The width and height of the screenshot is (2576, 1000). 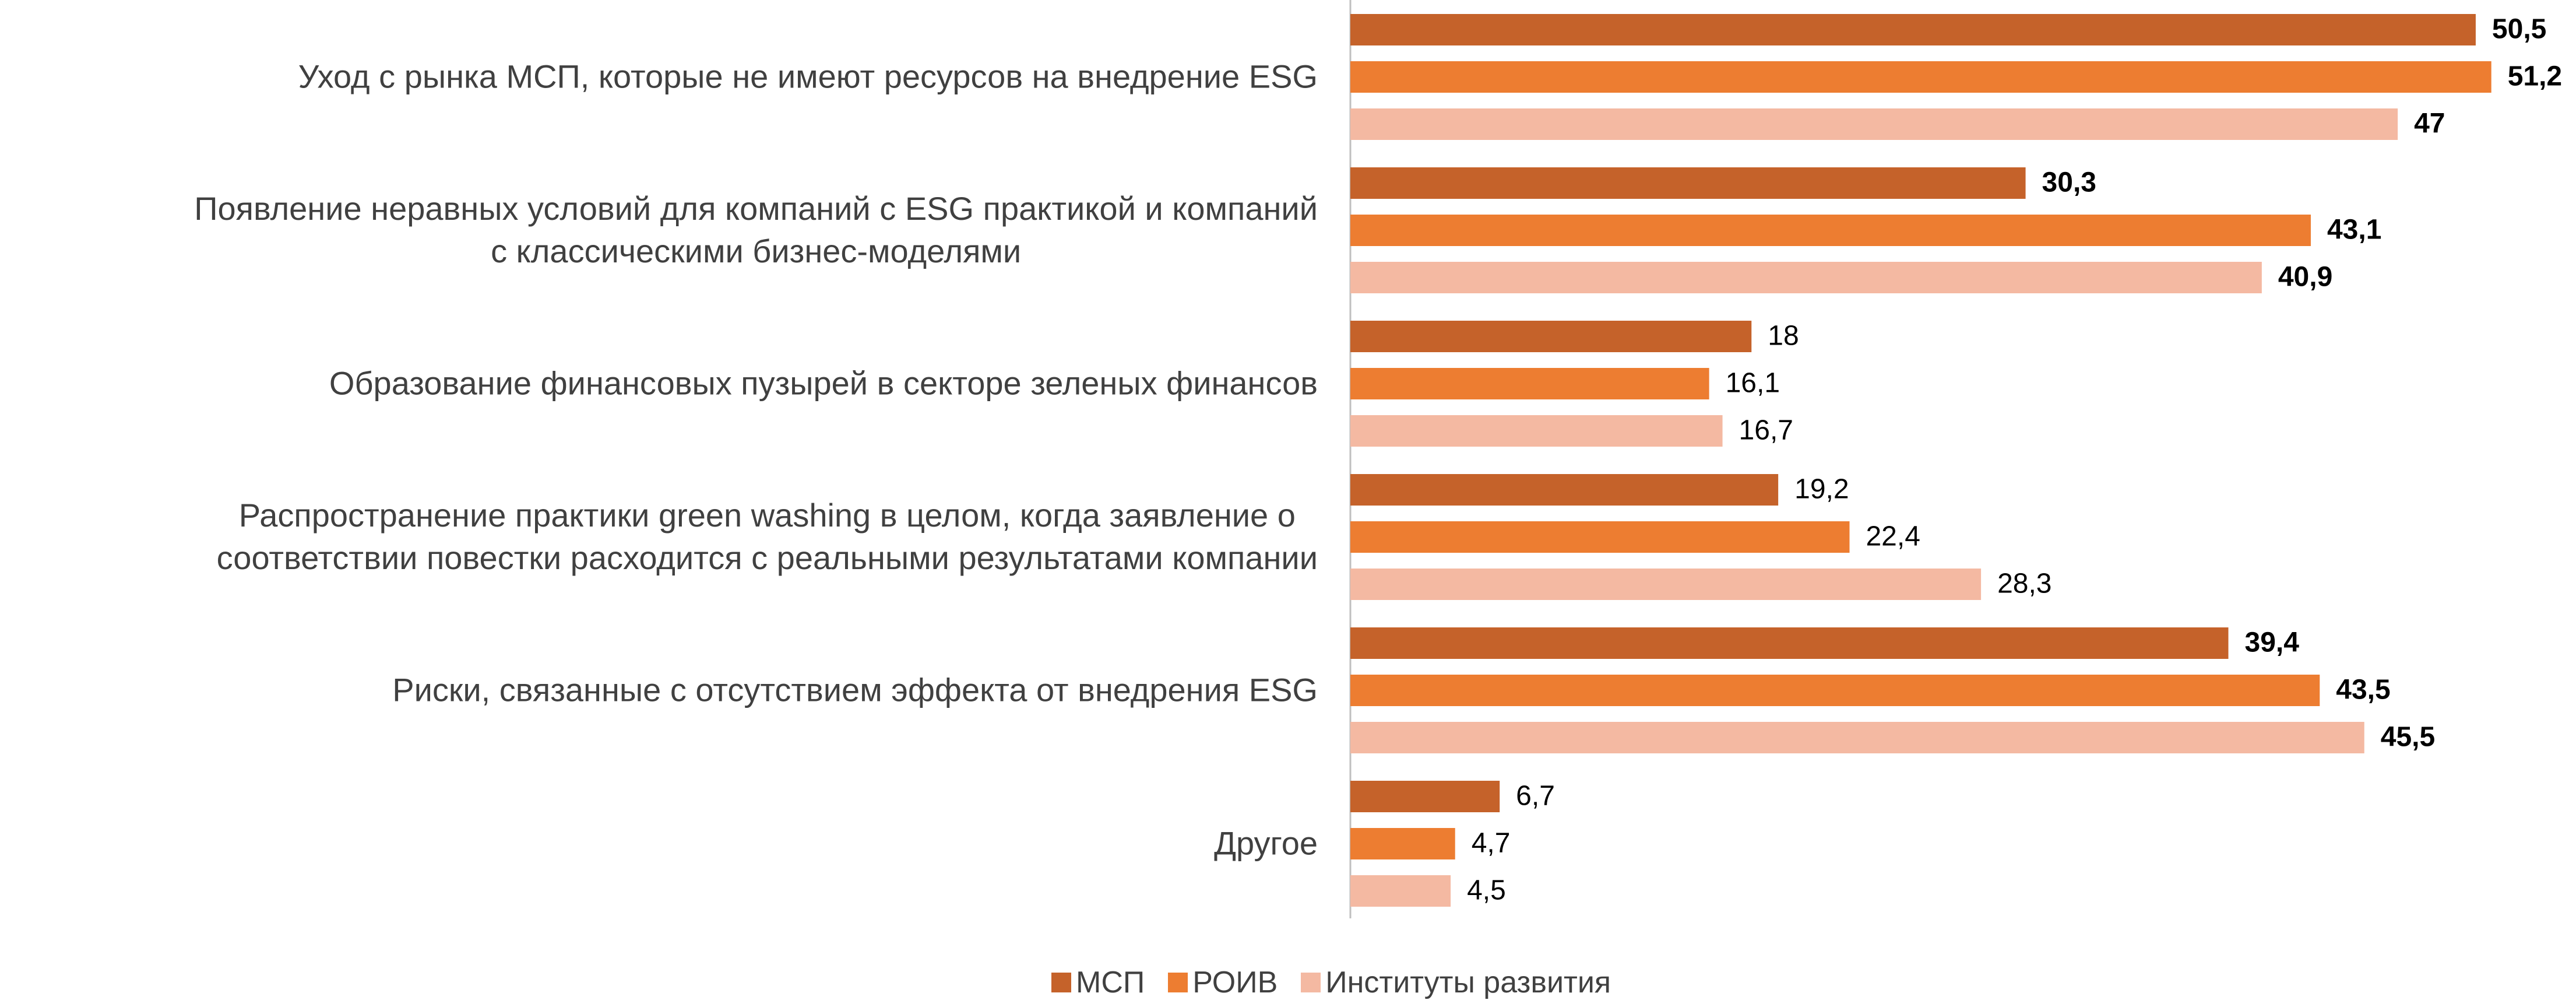 I want to click on value-label: 22,4, so click(x=1893, y=537).